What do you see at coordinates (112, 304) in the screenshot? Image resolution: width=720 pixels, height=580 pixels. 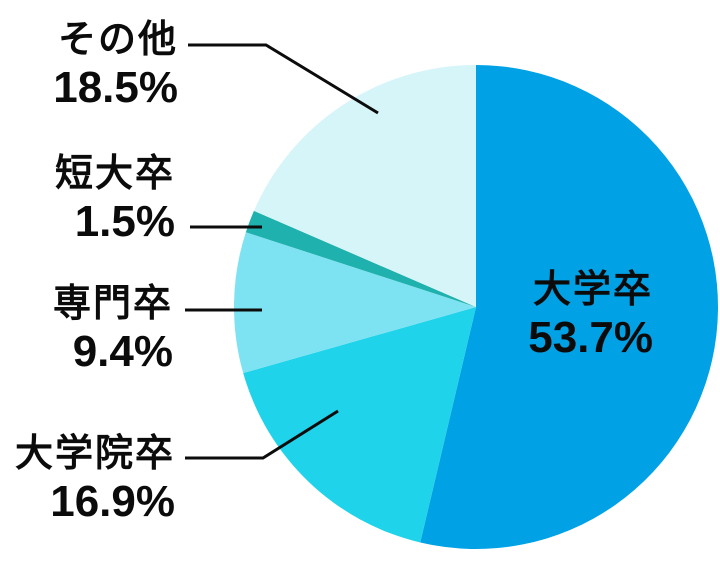 I see `callout-senmon-label: 専門卒` at bounding box center [112, 304].